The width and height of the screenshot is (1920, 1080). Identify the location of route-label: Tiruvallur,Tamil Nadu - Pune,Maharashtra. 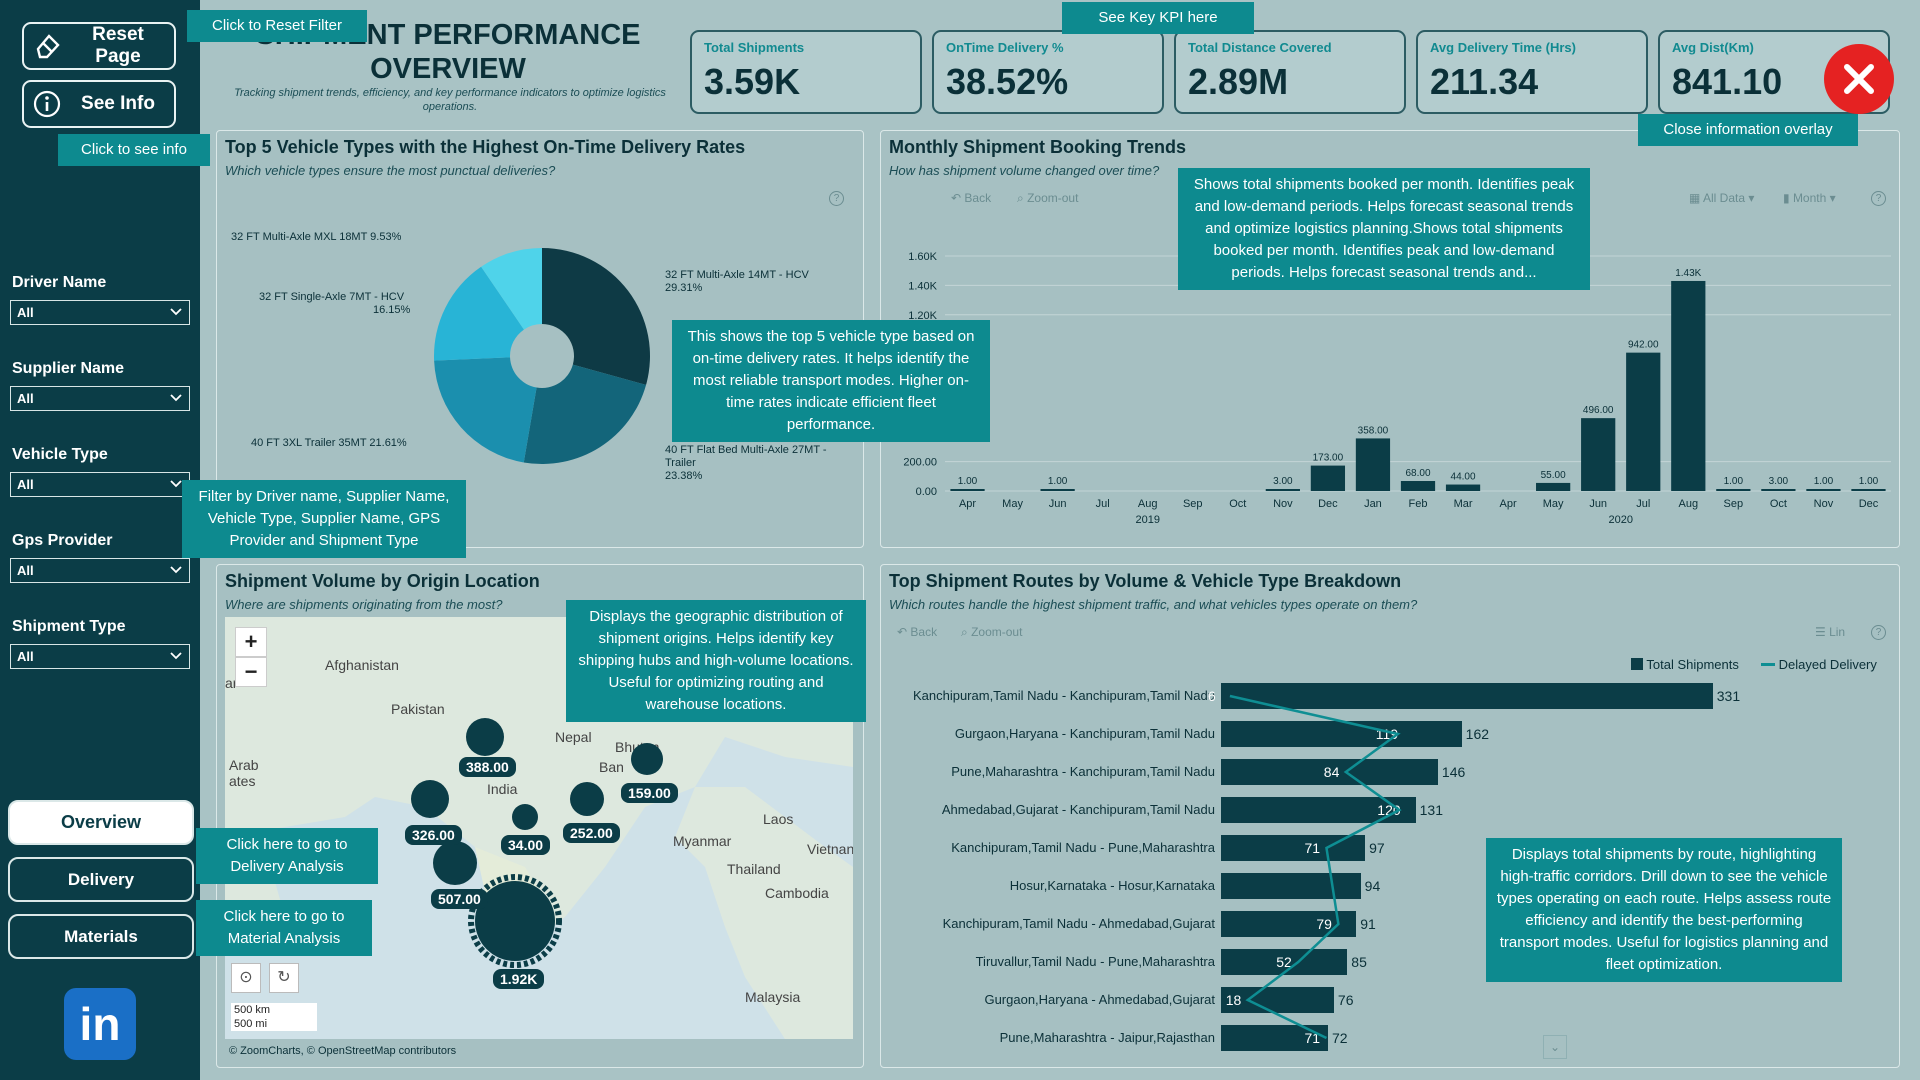
(1095, 961).